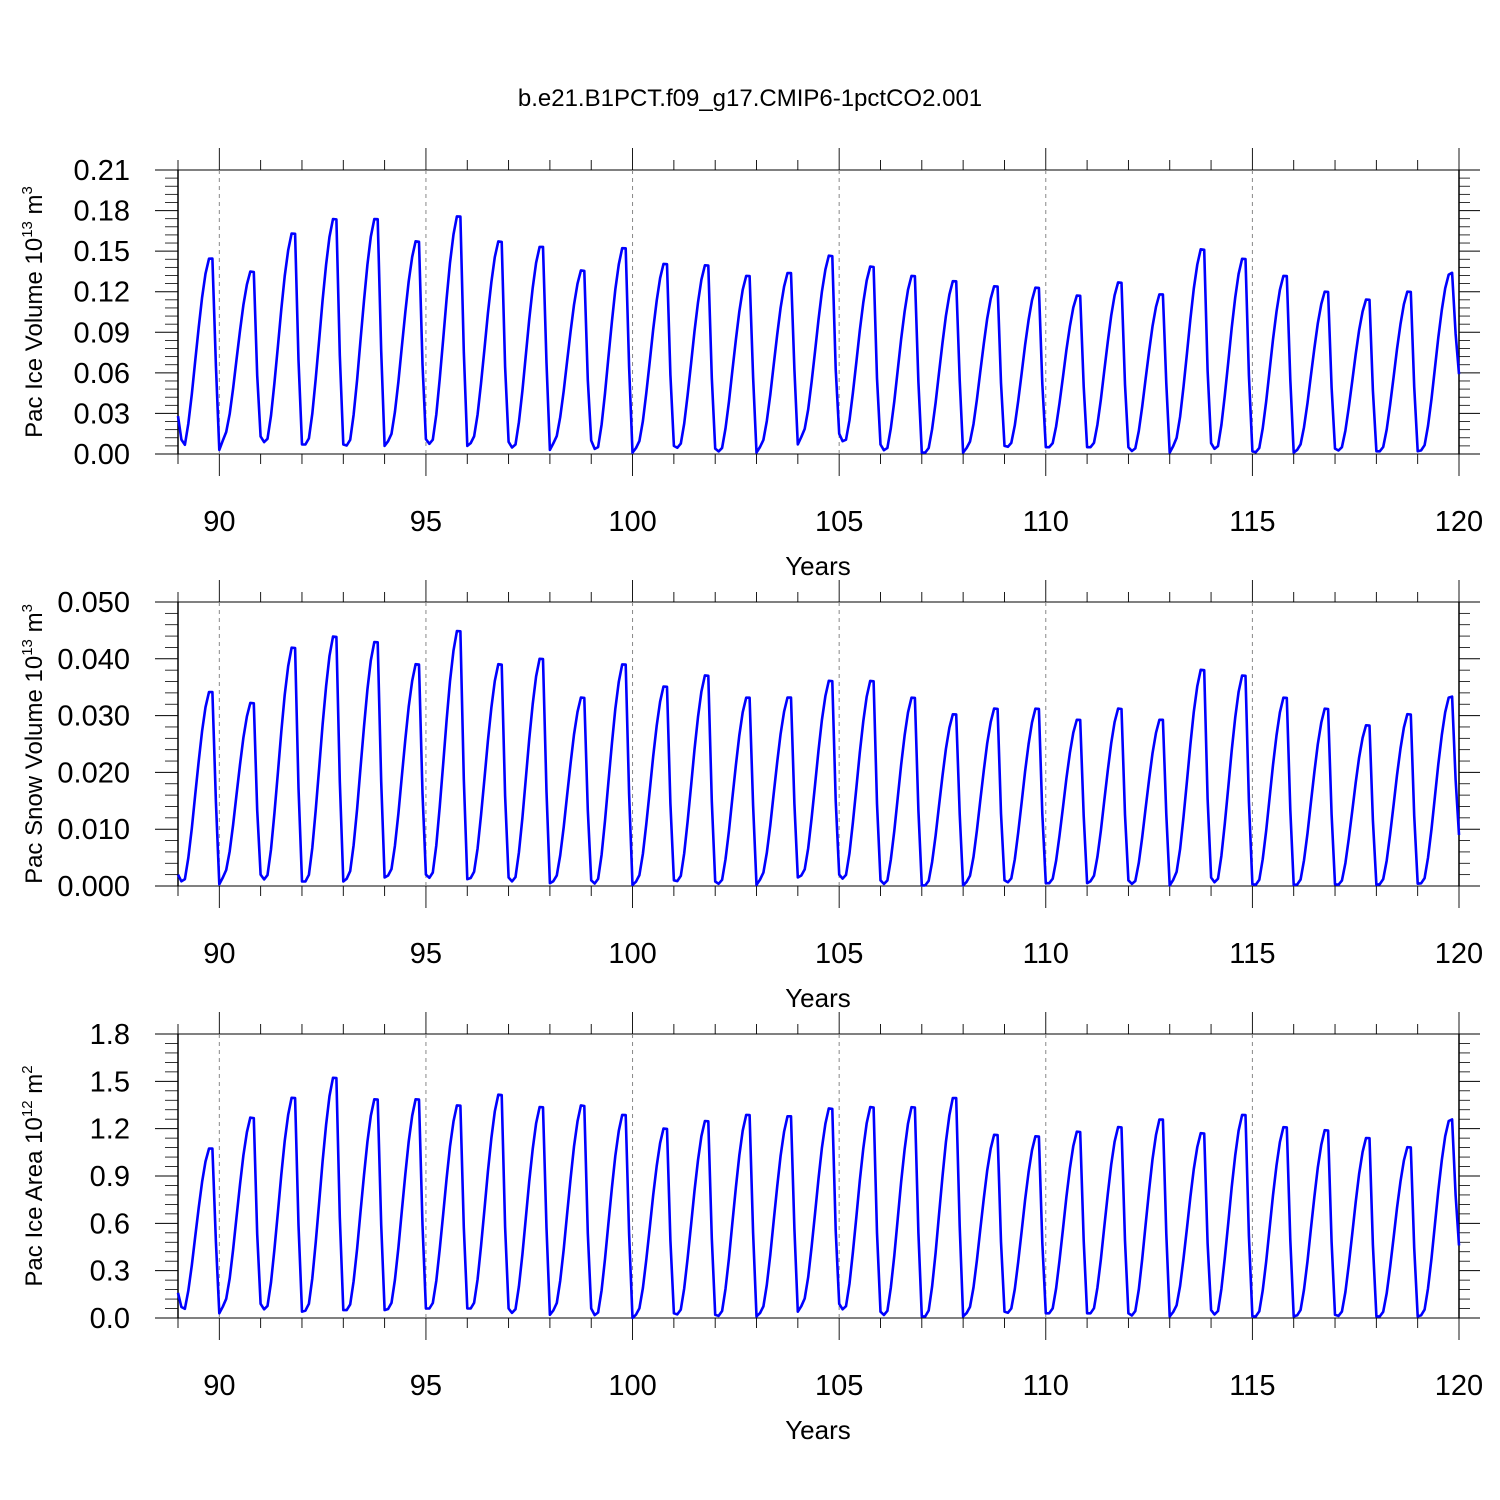  Describe the element at coordinates (102, 414) in the screenshot. I see `y-tick-label: 0.03` at that location.